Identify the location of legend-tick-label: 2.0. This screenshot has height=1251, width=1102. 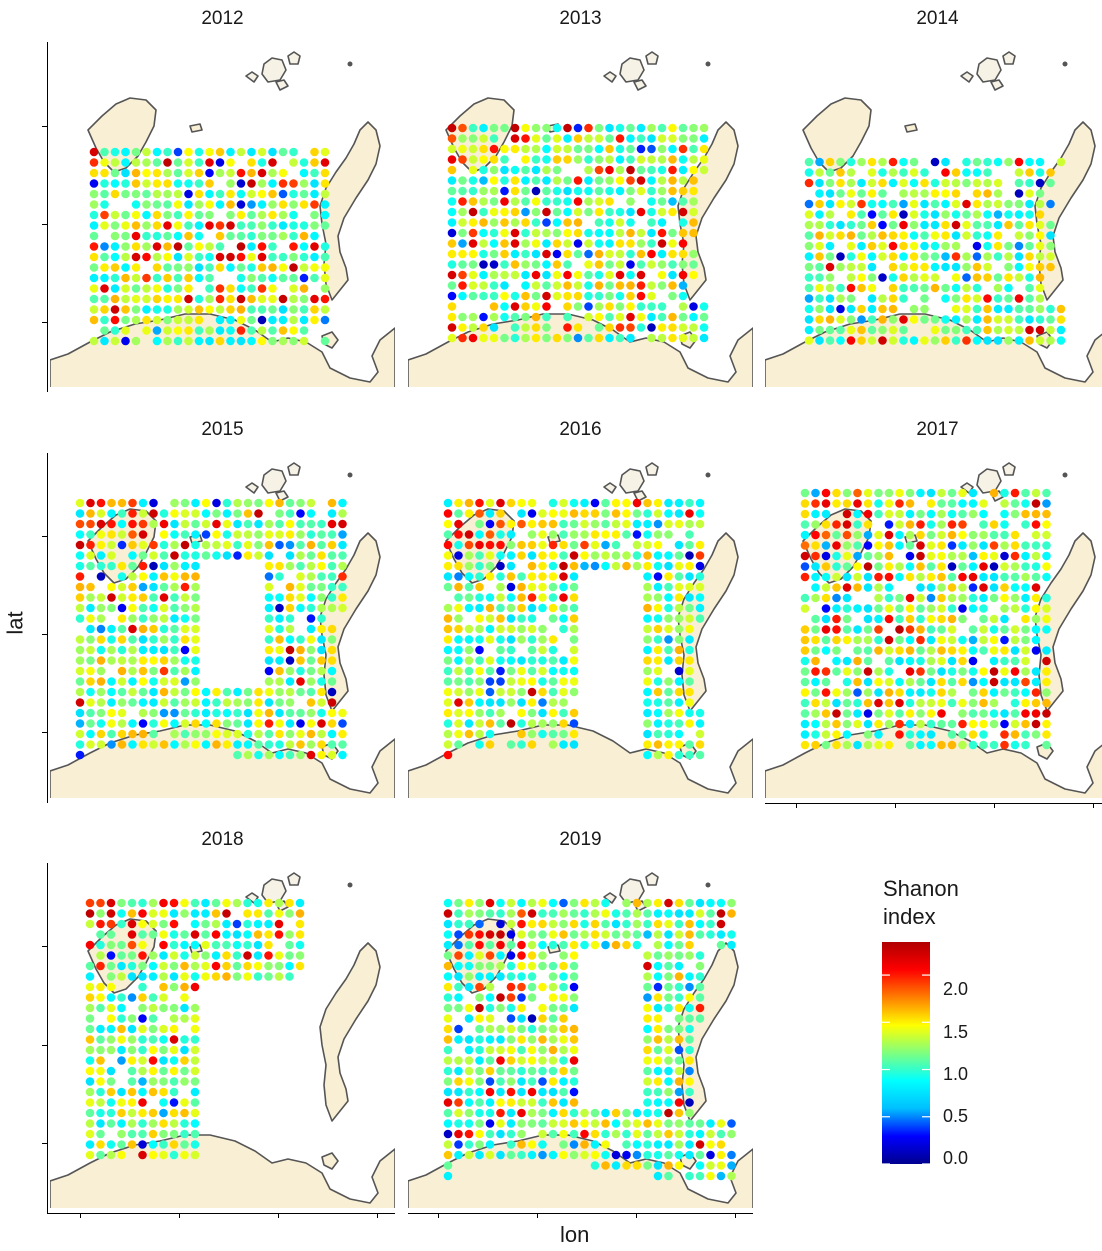
(956, 989).